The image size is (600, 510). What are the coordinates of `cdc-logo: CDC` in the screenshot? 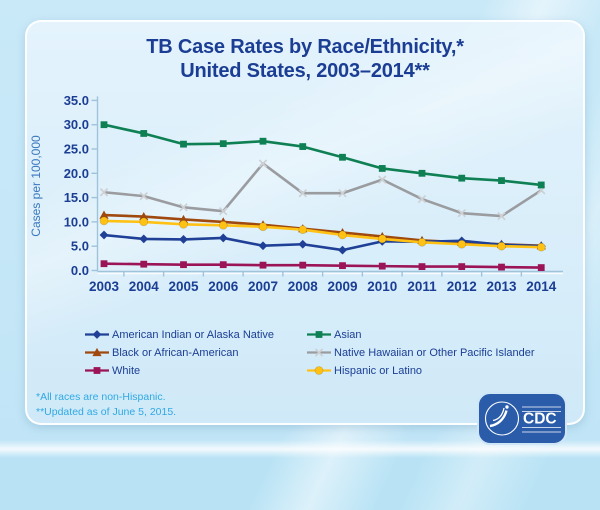 It's located at (522, 418).